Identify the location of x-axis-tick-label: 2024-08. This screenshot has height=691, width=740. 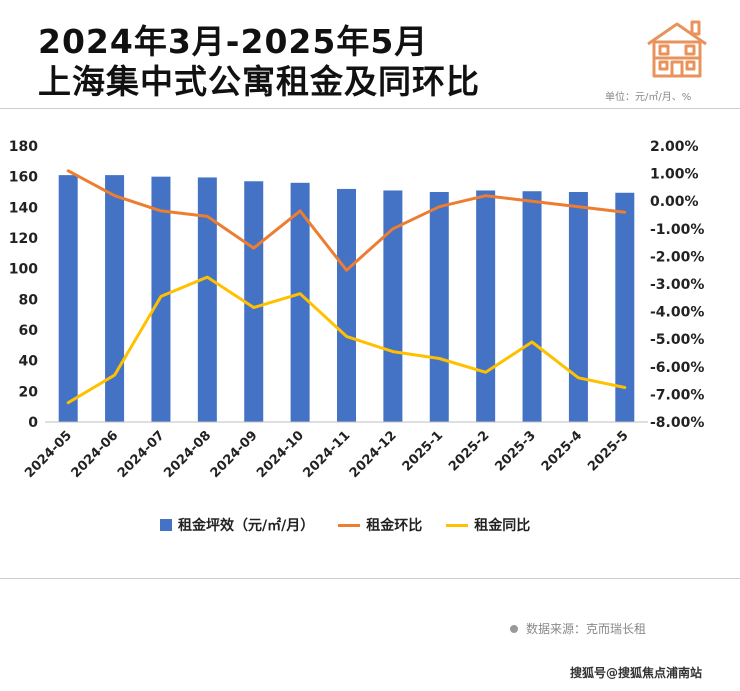
(187, 454).